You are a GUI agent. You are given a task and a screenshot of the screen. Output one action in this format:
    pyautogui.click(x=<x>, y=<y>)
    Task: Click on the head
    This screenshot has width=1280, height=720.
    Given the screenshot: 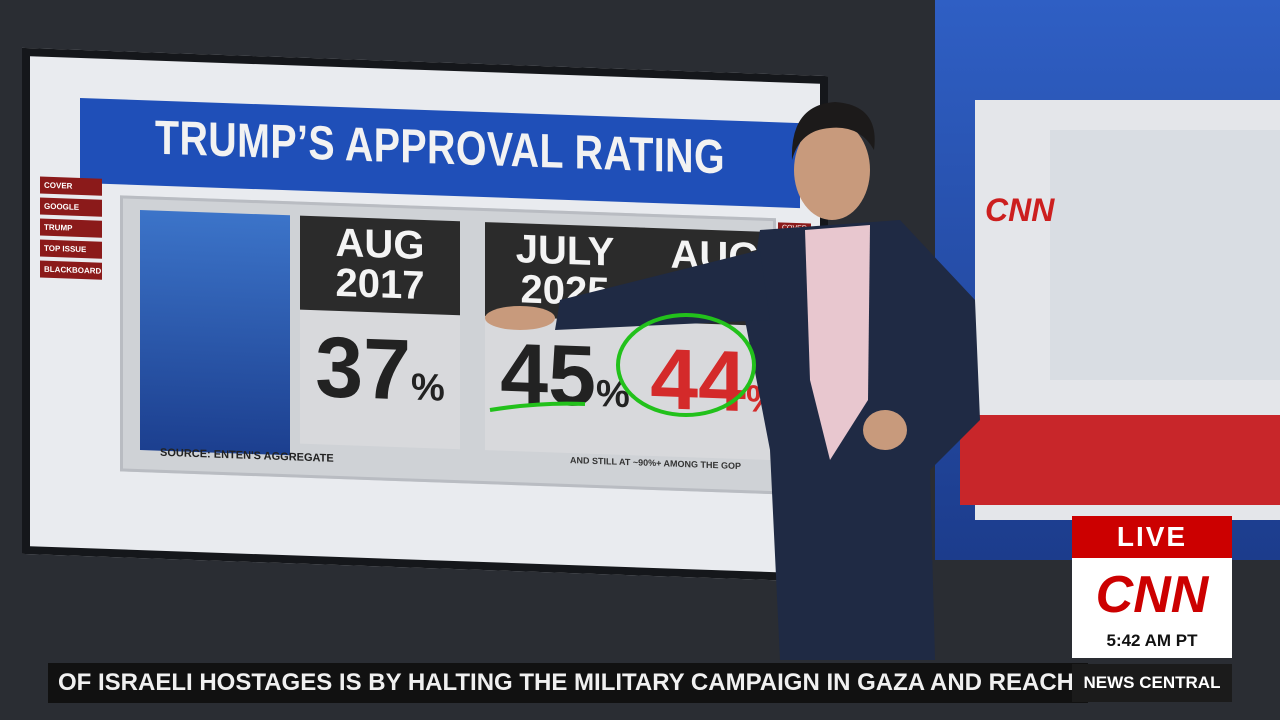 What is the action you would take?
    pyautogui.click(x=832, y=170)
    